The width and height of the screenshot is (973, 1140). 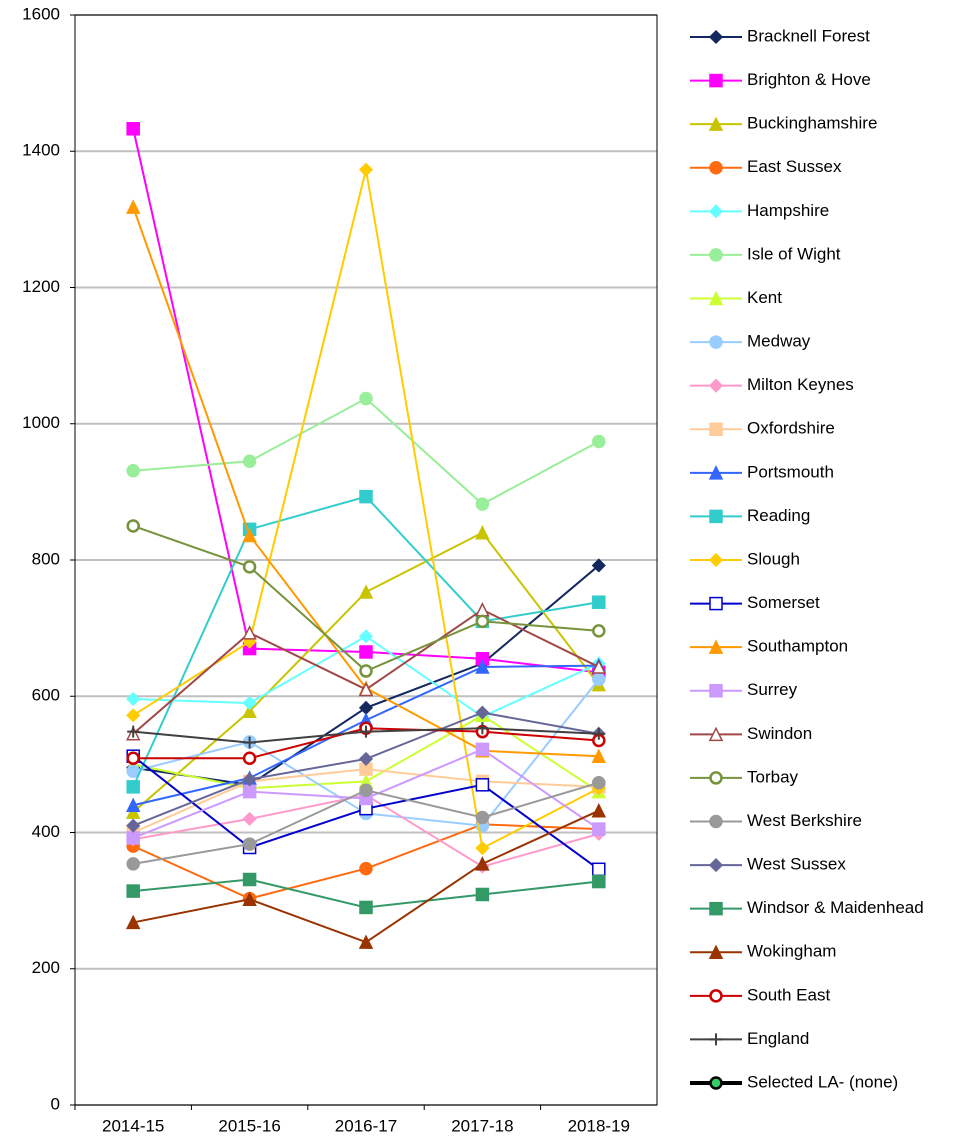 What do you see at coordinates (788, 210) in the screenshot?
I see `legend-label: Hampshire` at bounding box center [788, 210].